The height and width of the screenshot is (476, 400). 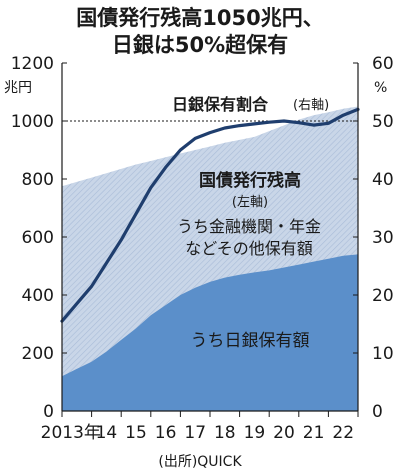 I want to click on right-y-ticks: 0 10 20 30 40 50 60, so click(x=373, y=238).